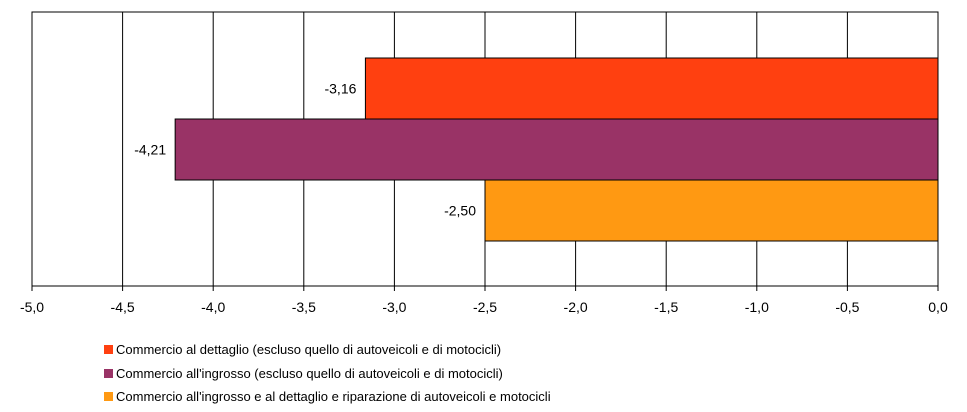  What do you see at coordinates (394, 307) in the screenshot?
I see `x-tick-label: -3,0` at bounding box center [394, 307].